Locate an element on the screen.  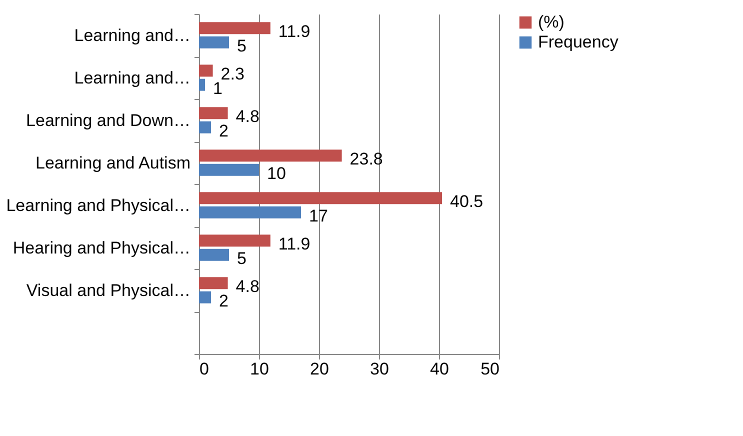
legend-label: Frequency is located at coordinates (578, 42).